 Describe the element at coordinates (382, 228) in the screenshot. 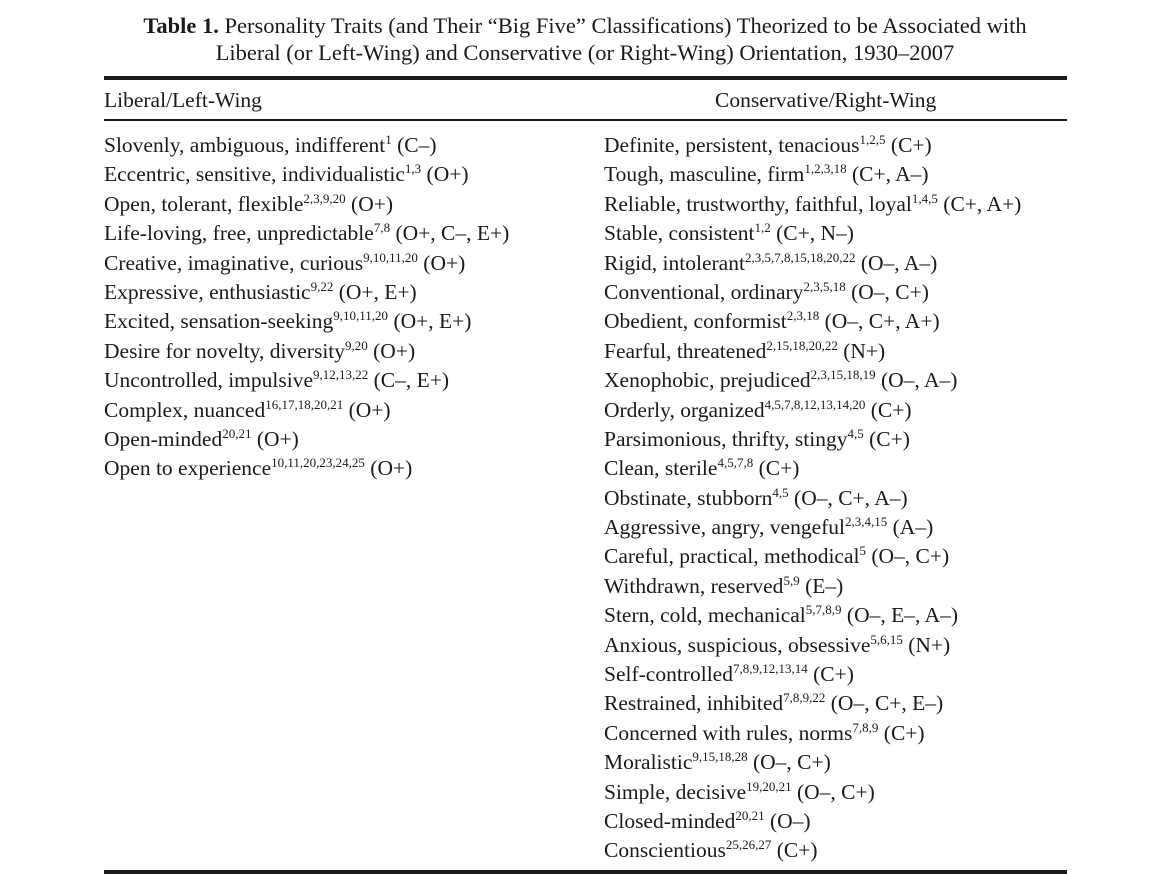

I see `reference-superscript: 7,8` at that location.